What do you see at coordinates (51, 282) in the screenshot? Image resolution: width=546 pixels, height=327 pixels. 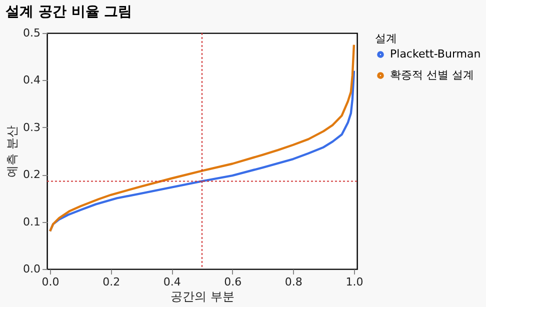 I see `x-tick-label: 0.0` at bounding box center [51, 282].